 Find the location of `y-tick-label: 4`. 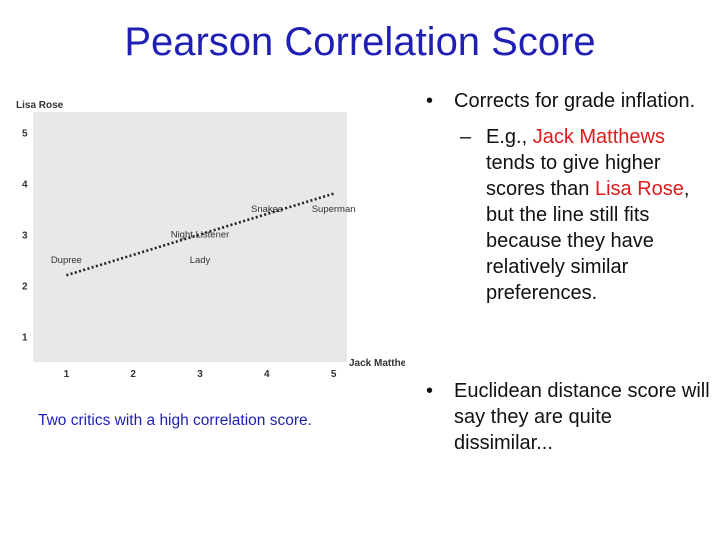

y-tick-label: 4 is located at coordinates (25, 184).